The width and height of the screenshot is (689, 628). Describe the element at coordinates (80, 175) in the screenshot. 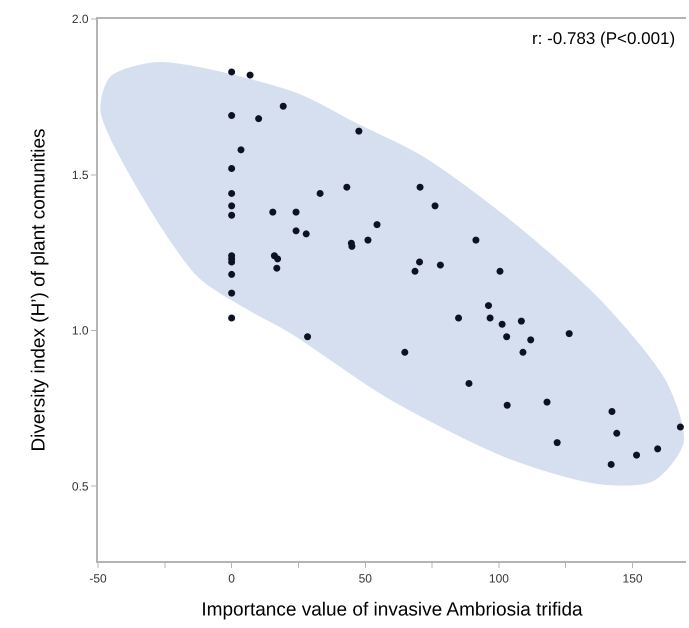

I see `y-tick-label: 1.5` at that location.